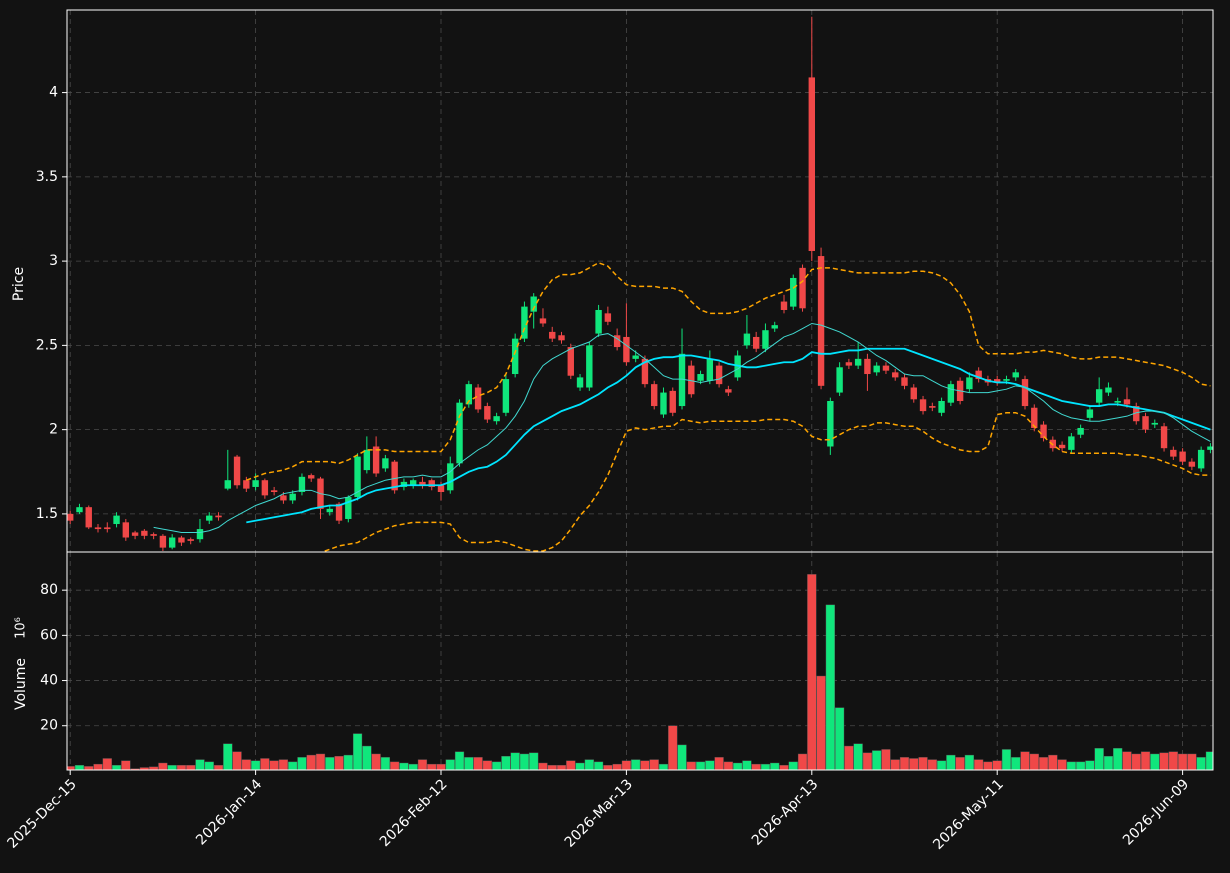 Image resolution: width=1230 pixels, height=873 pixels. Describe the element at coordinates (21, 628) in the screenshot. I see `volume-scale: 10⁶` at that location.